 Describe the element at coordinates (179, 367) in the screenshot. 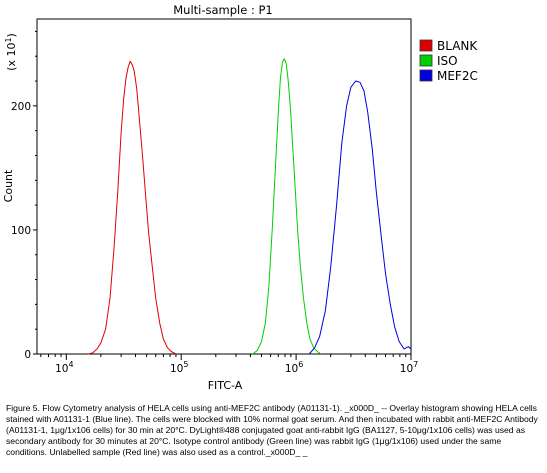

I see `x-tick-label: 10⁵` at that location.